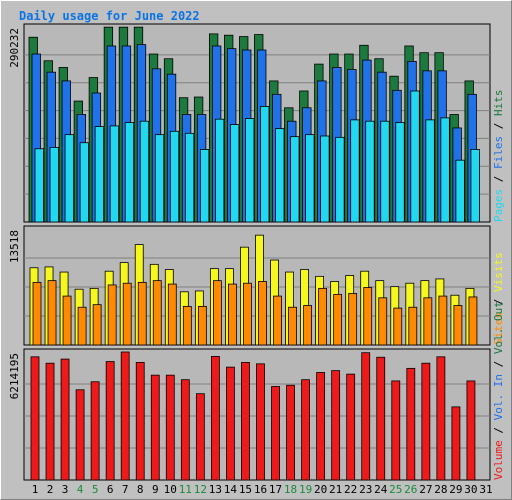 This screenshot has width=512, height=500. Describe the element at coordinates (231, 489) in the screenshot. I see `x-tick-label: 14` at that location.